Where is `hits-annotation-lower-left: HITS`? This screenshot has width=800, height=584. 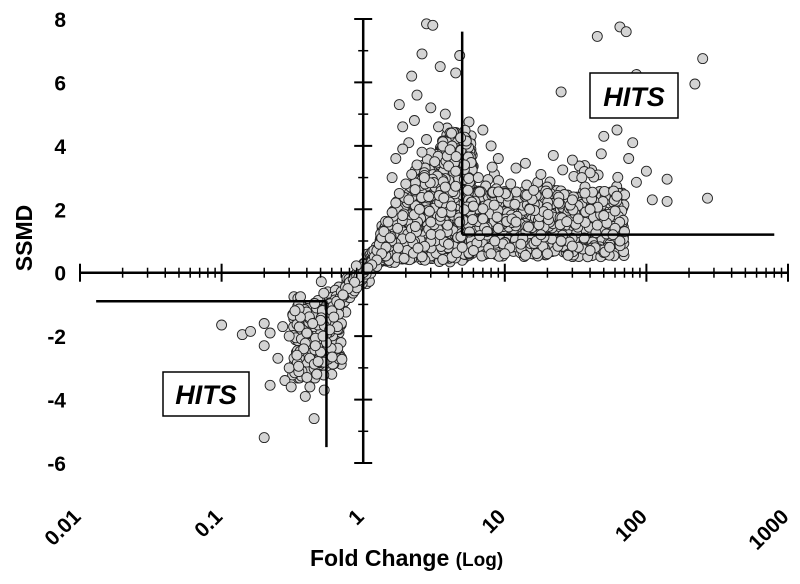
hits-annotation-lower-left: HITS is located at coordinates (206, 394).